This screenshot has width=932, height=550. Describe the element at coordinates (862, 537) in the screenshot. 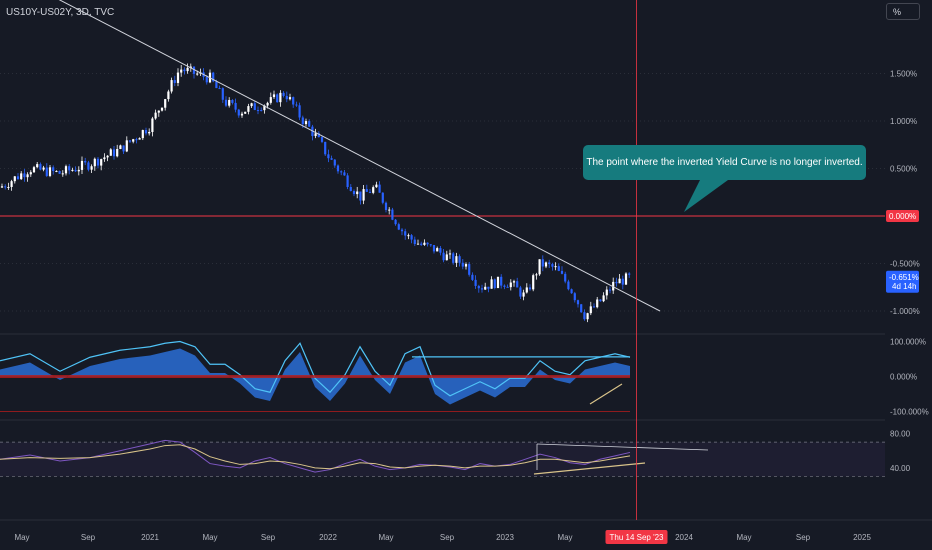

I see `time-axis-label: 2025` at that location.